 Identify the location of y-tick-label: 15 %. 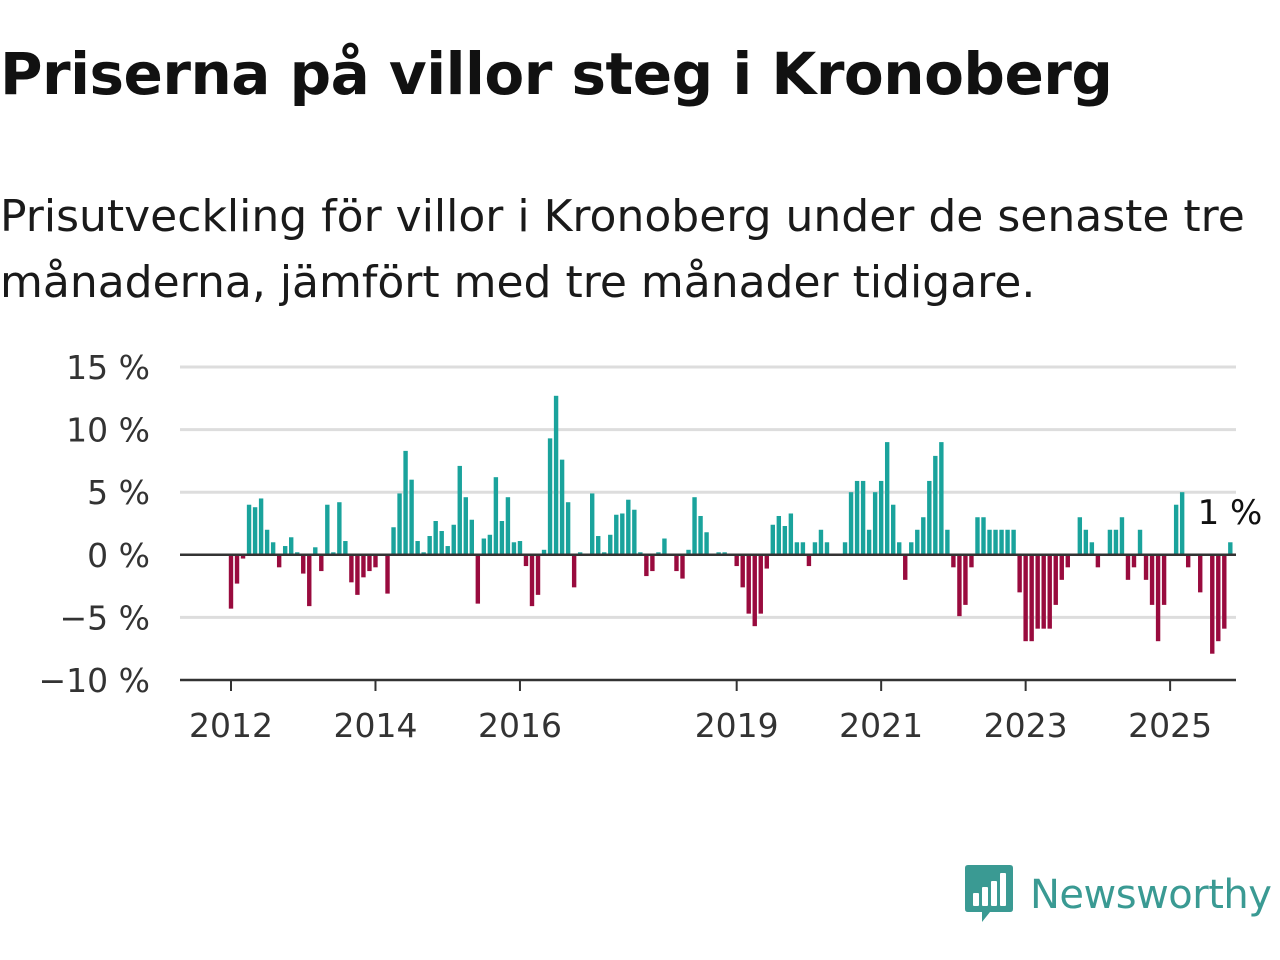
(108, 367).